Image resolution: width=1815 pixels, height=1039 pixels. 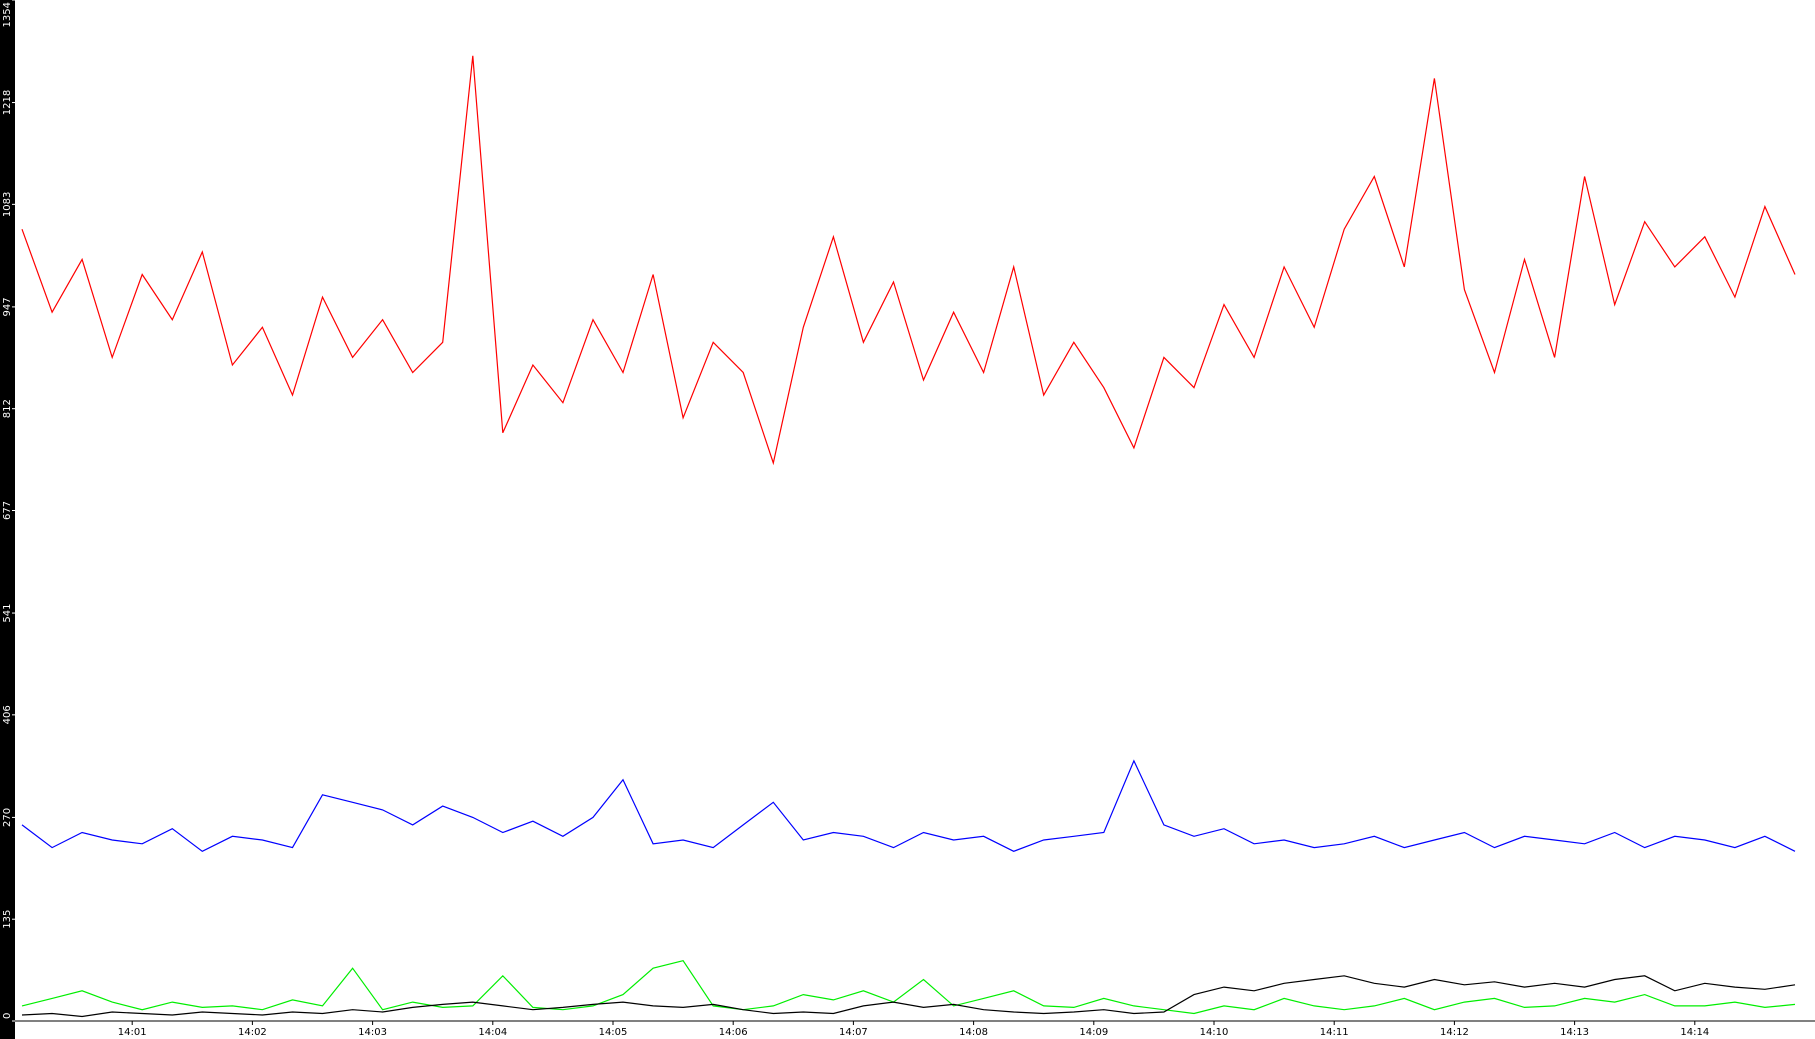 I want to click on x-tick-label: 14:11, so click(x=1334, y=1032).